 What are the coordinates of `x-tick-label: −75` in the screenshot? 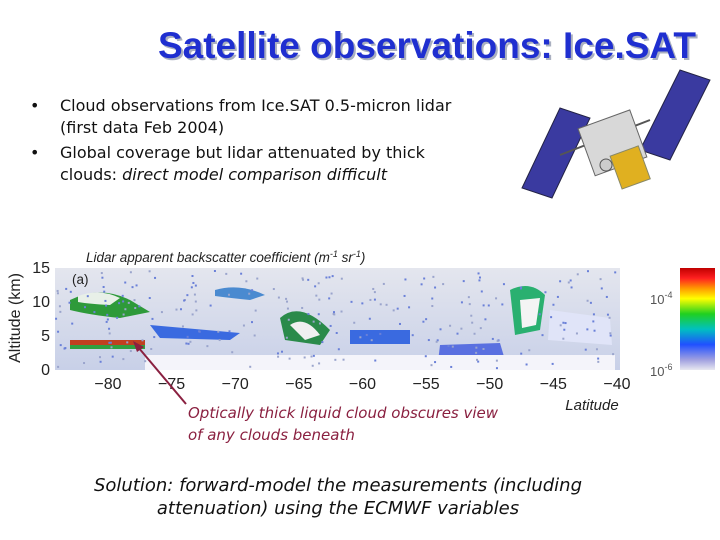 It's located at (171, 384).